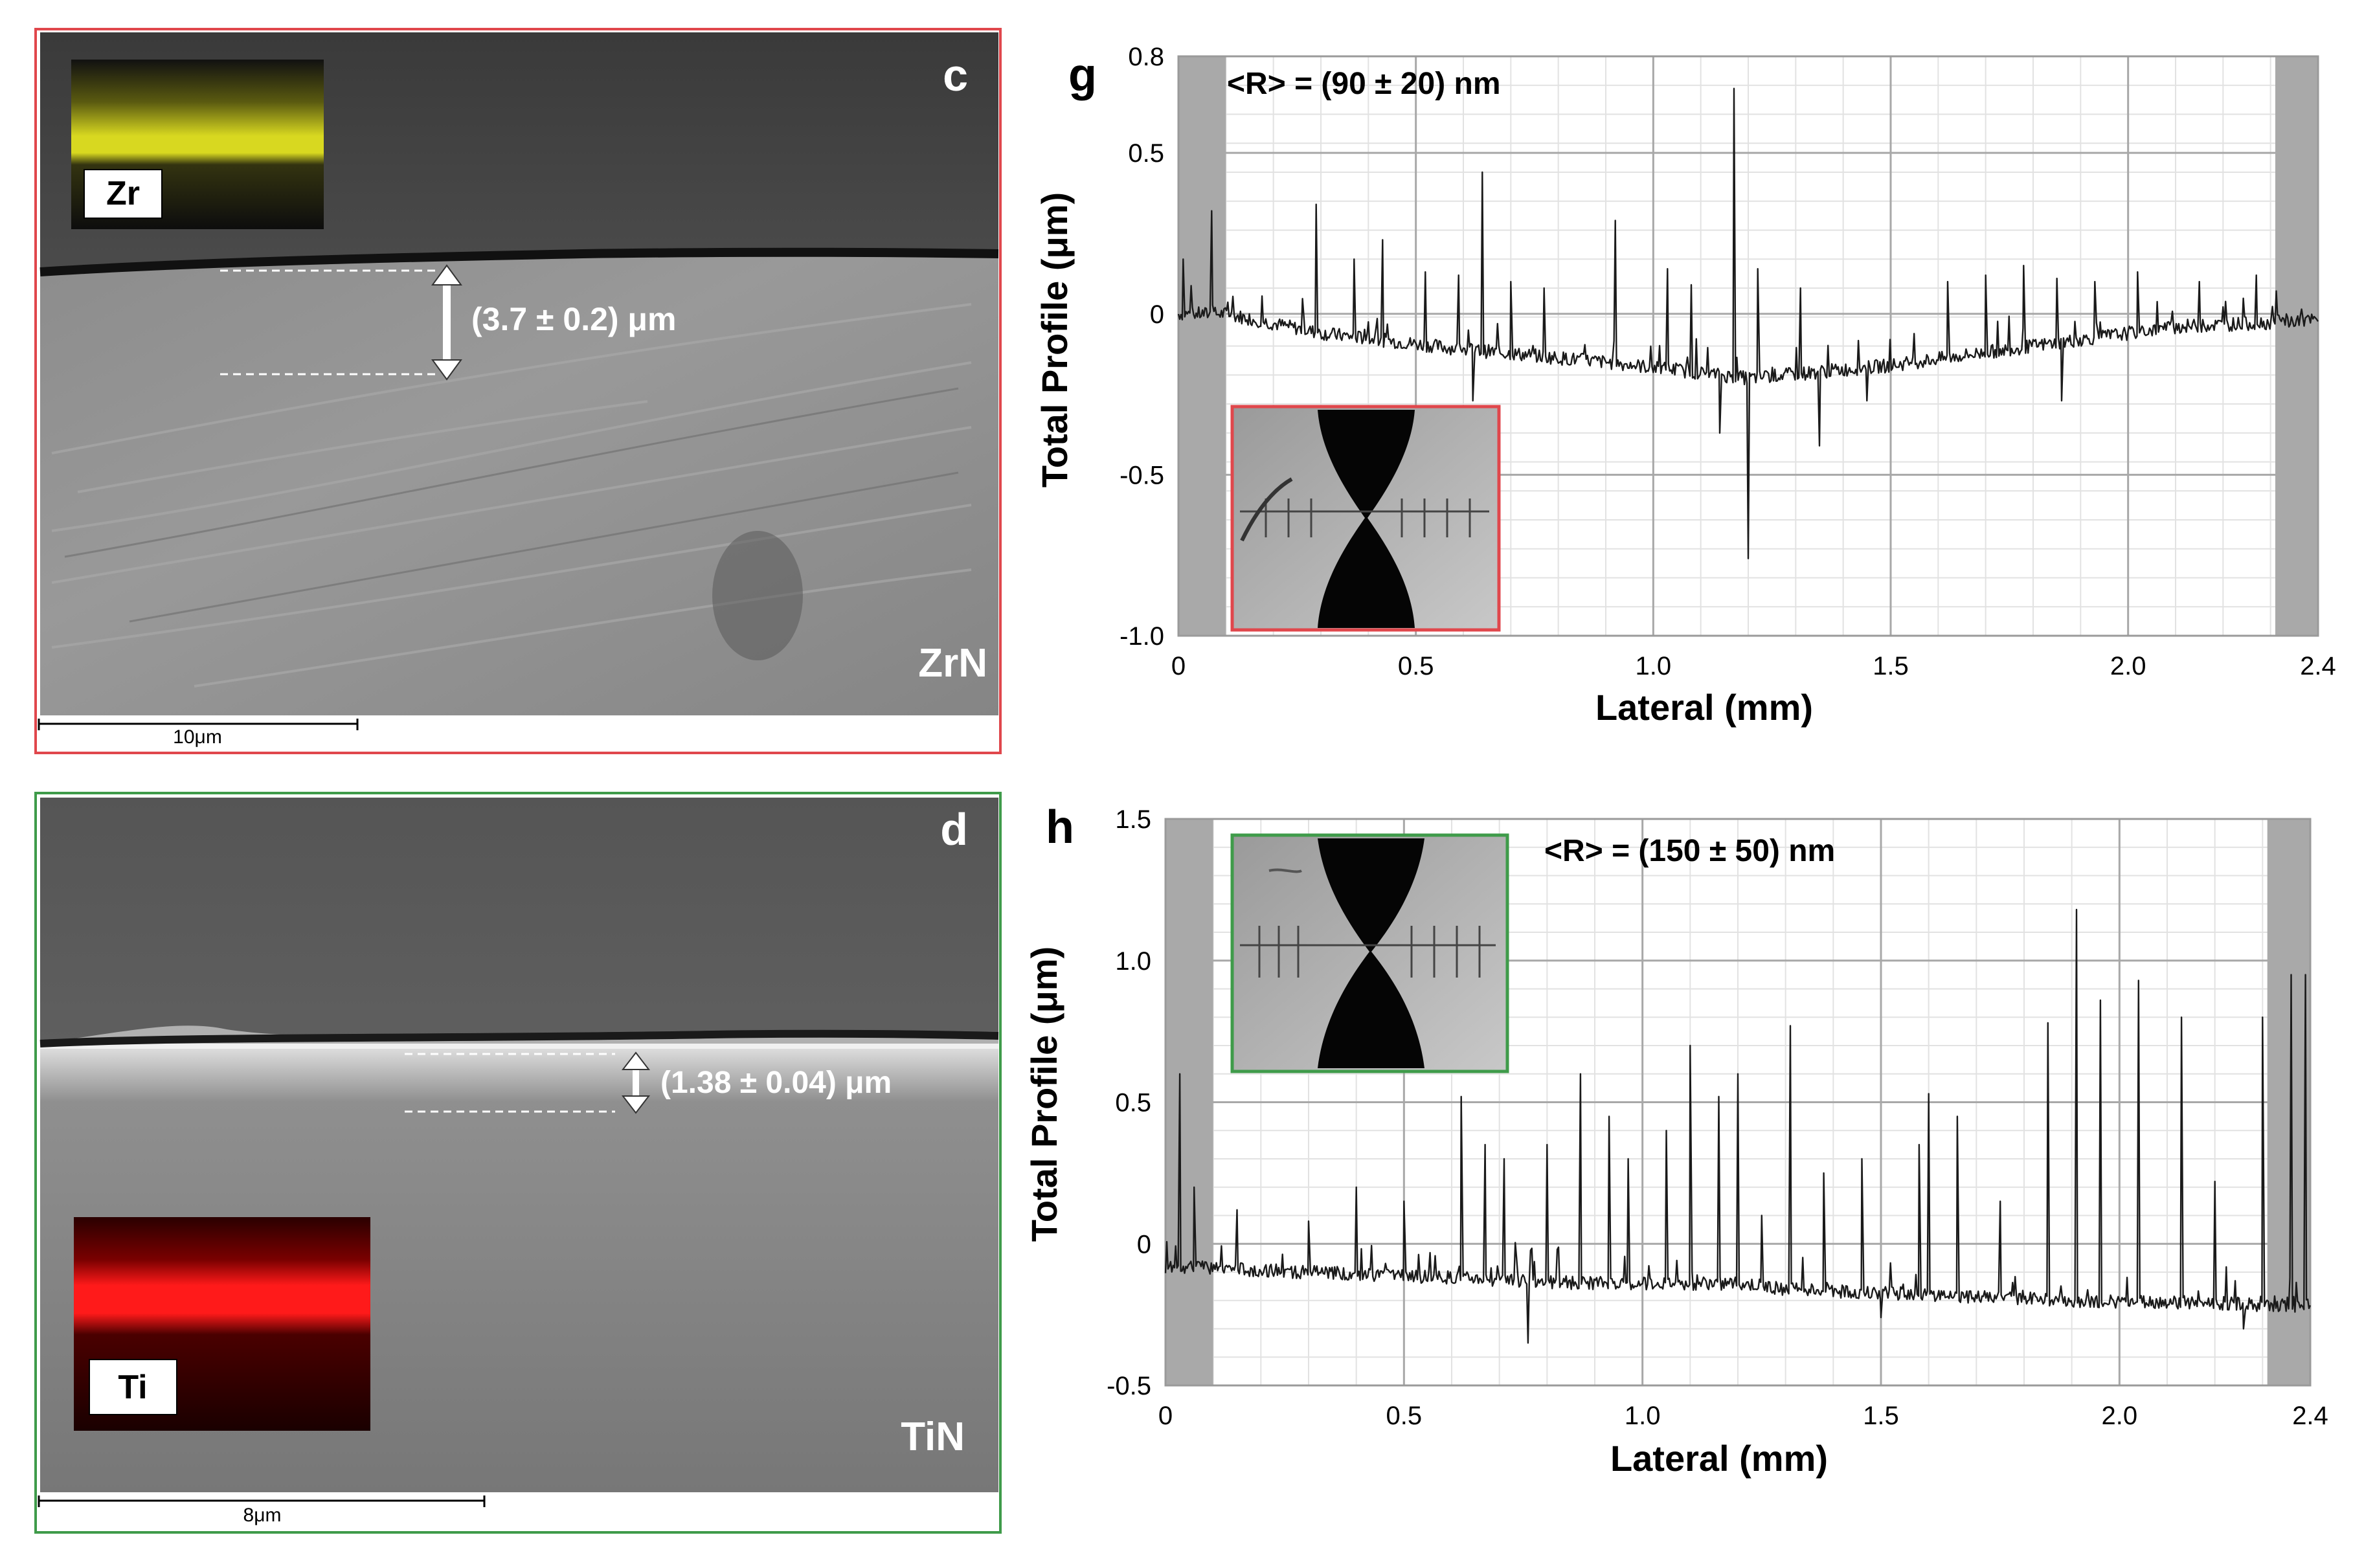  I want to click on panel-letter: h, so click(1060, 827).